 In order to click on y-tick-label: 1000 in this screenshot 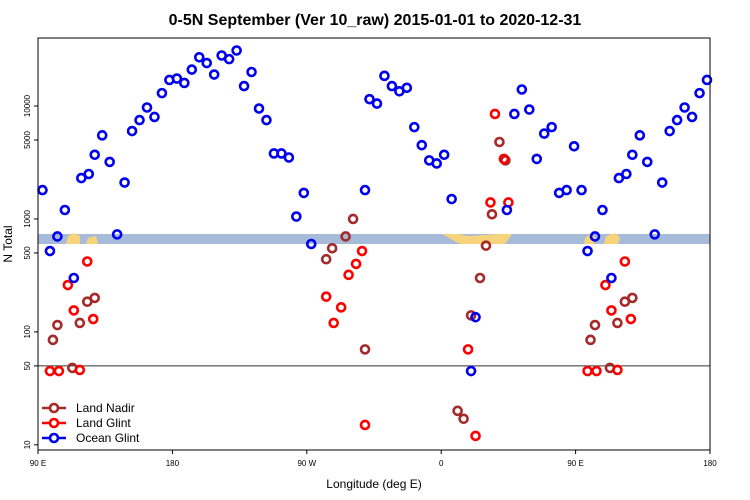, I will do `click(27, 218)`.